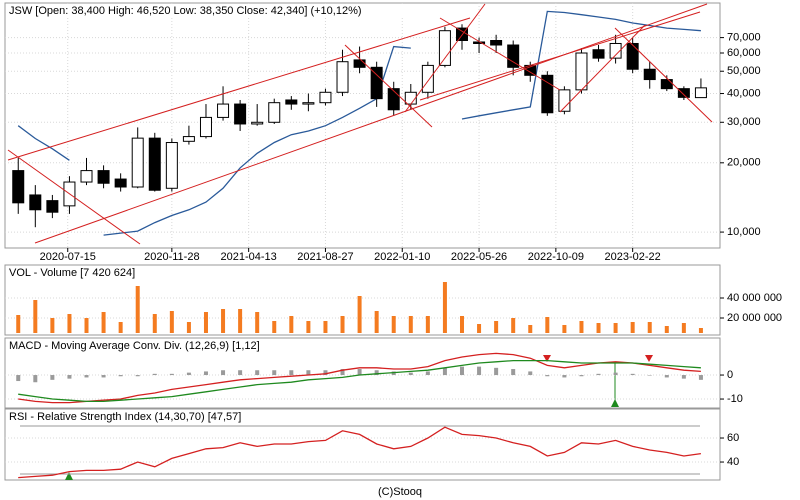 This screenshot has height=500, width=800. Describe the element at coordinates (633, 257) in the screenshot. I see `x-tick-label: 2023-02-22` at that location.